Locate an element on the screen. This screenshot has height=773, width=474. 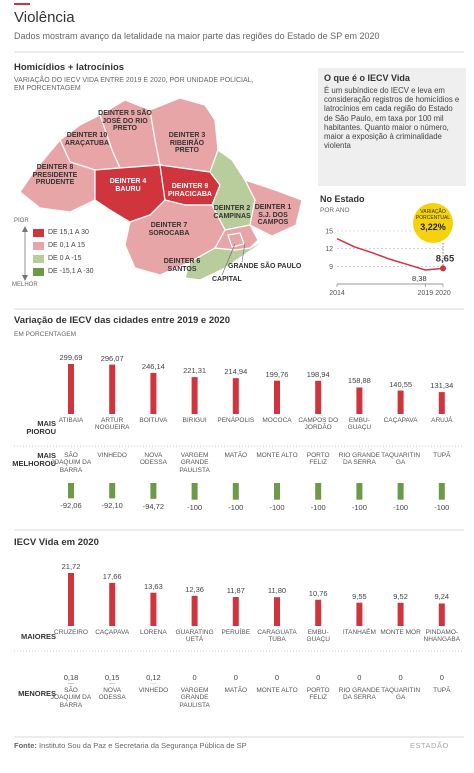
category-label: GUARATINGUETÁ is located at coordinates (194, 636).